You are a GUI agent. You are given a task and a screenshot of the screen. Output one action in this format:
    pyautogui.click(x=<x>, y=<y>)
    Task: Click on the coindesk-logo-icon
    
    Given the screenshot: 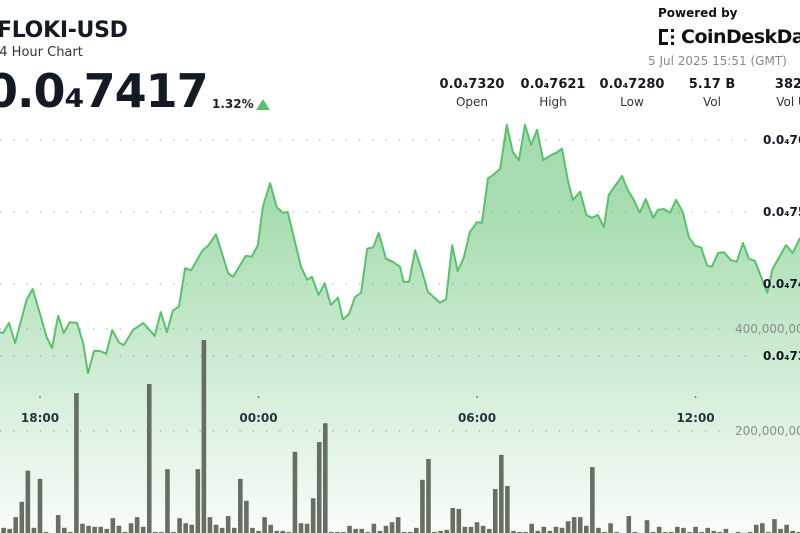 What is the action you would take?
    pyautogui.click(x=666, y=37)
    